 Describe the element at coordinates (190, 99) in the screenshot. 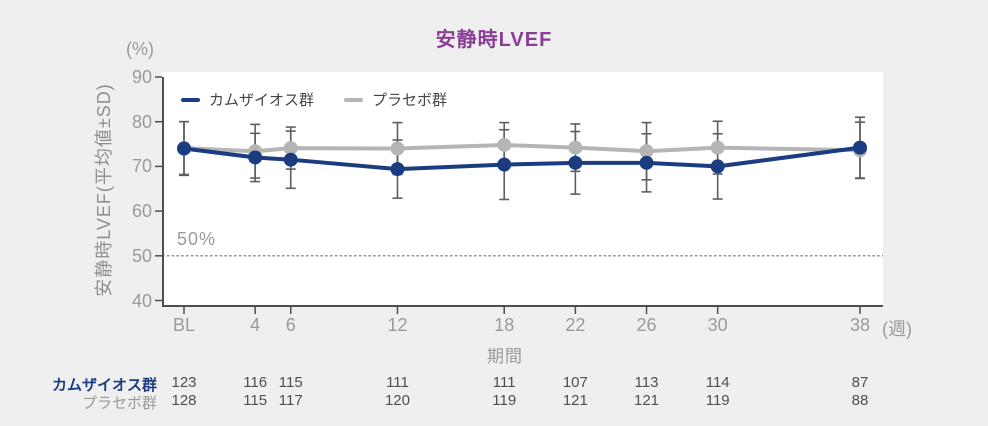

I see `camzyos-line-swatch-icon` at that location.